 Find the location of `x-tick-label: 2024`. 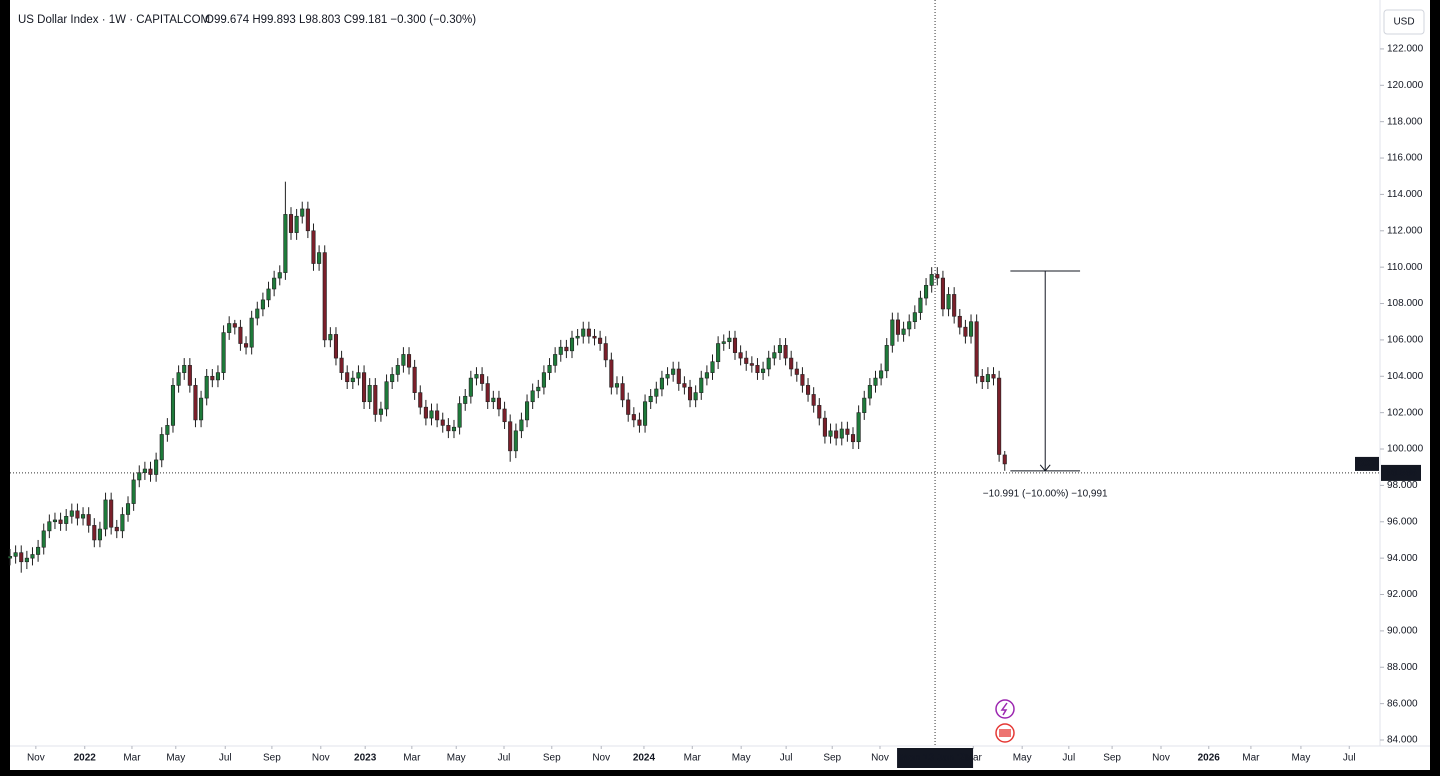

x-tick-label: 2024 is located at coordinates (644, 758).